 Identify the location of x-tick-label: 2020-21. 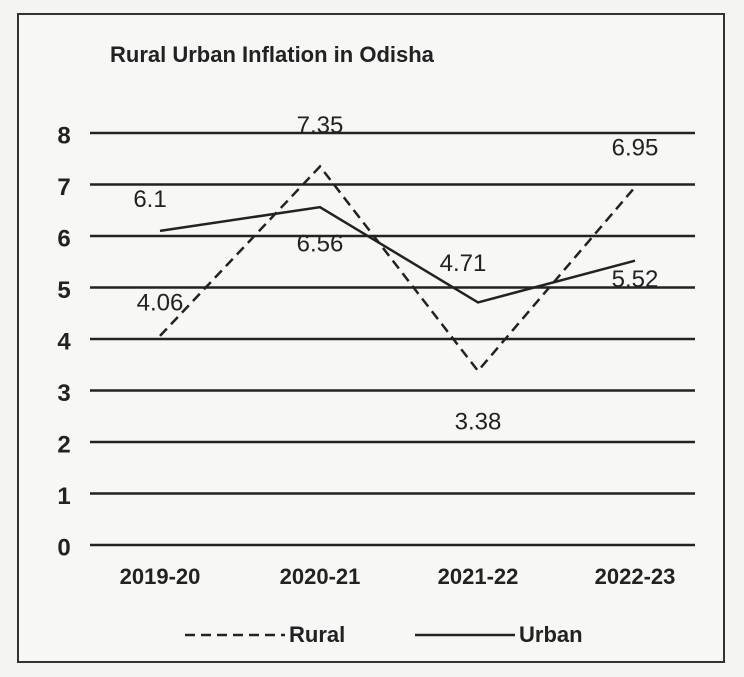
(320, 576).